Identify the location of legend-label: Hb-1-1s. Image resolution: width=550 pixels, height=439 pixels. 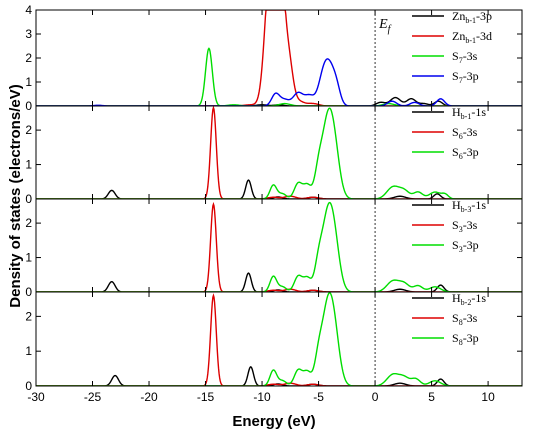
(469, 113).